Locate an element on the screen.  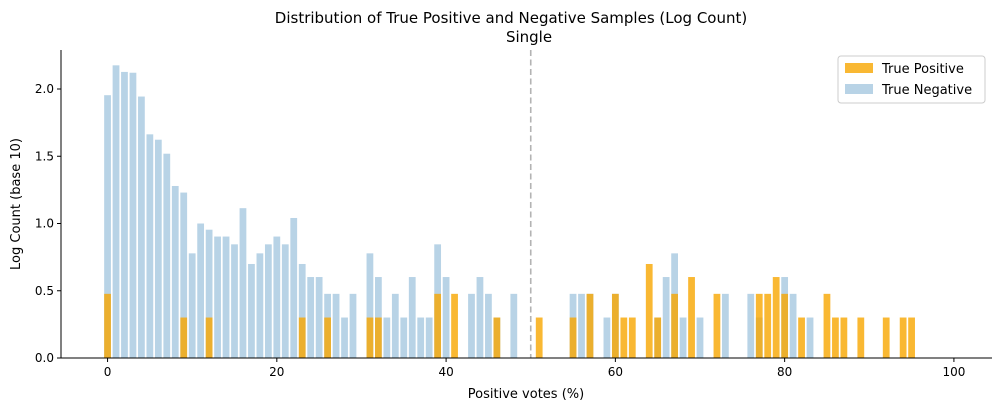
x-tick-label-80: 80 is located at coordinates (784, 372).